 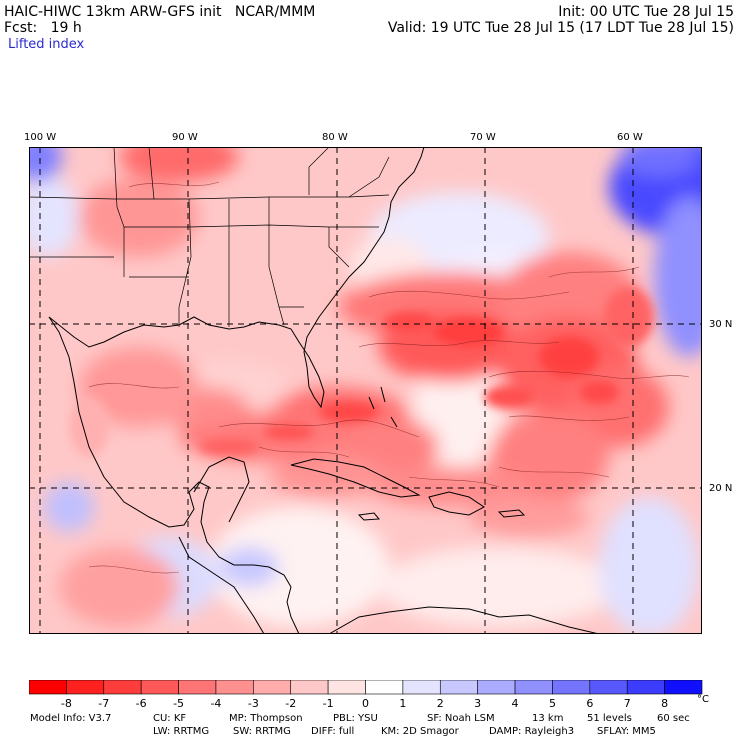 I want to click on lon-label-90w: 90 W, so click(x=185, y=137).